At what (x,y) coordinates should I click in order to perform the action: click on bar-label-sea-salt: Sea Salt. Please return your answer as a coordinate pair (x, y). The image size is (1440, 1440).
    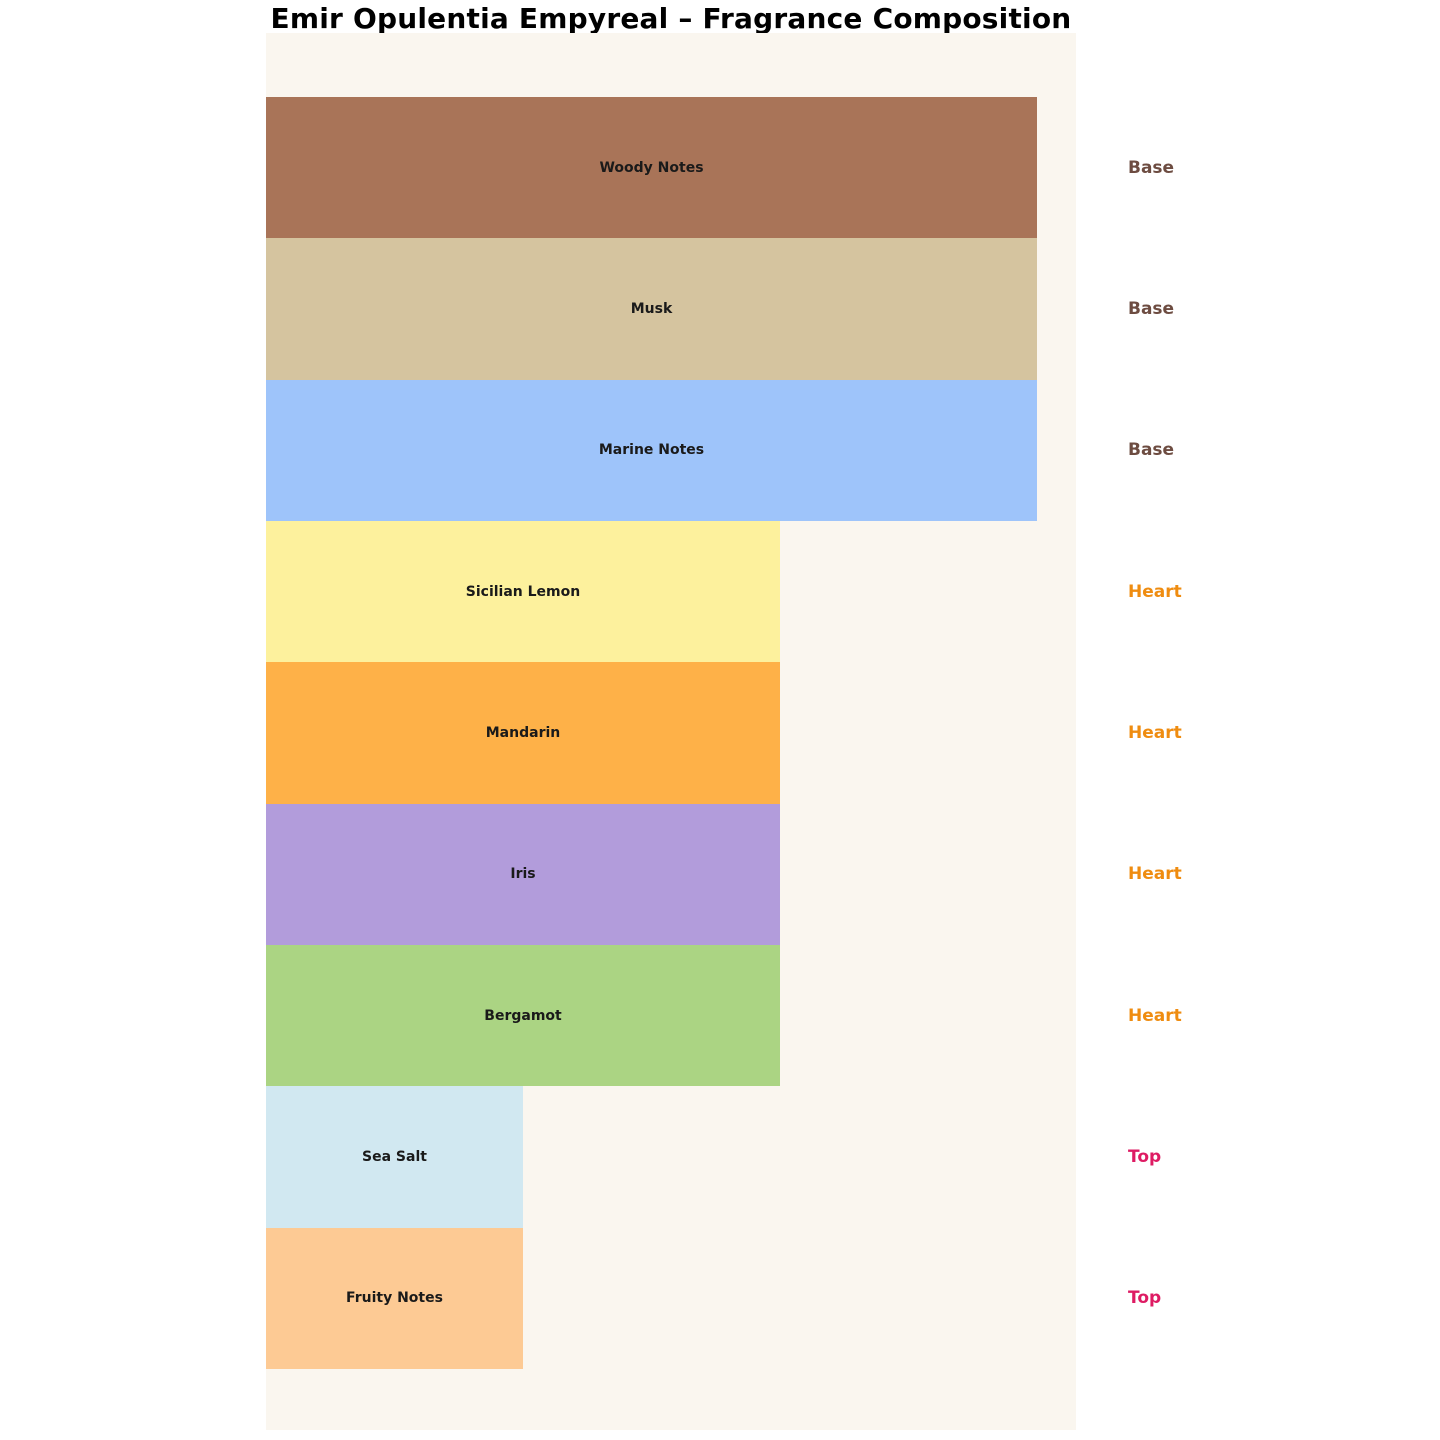
    Looking at the image, I should click on (394, 1157).